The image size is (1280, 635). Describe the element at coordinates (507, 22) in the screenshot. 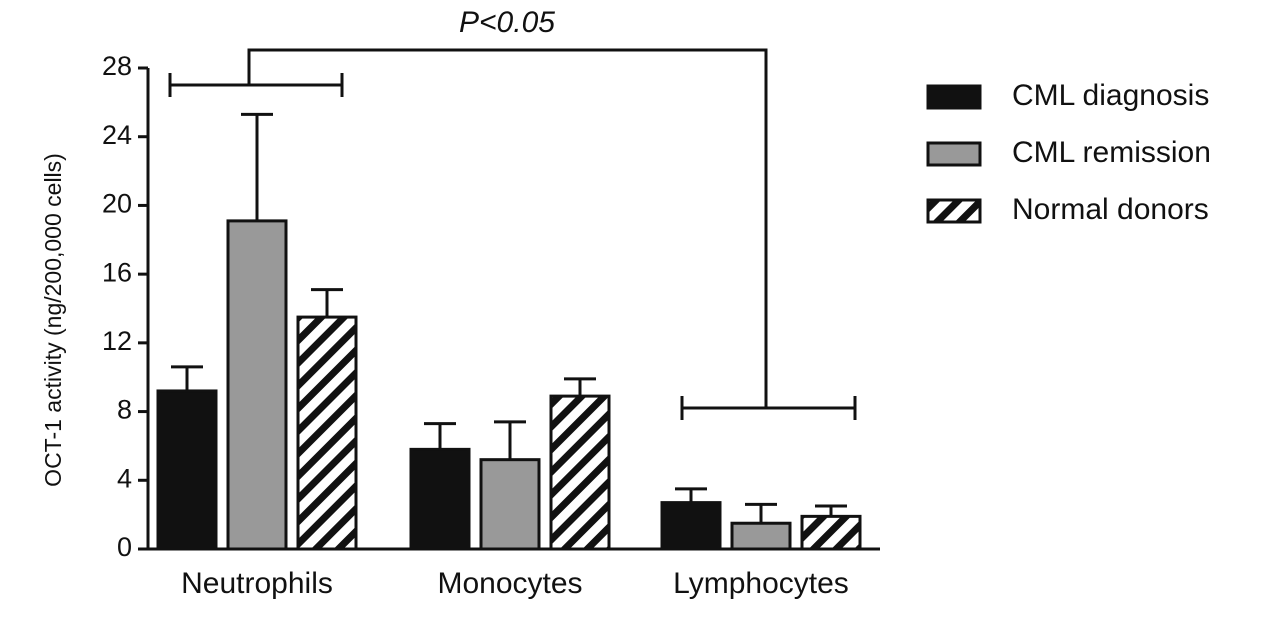

I see `significance-label: P<0.05` at that location.